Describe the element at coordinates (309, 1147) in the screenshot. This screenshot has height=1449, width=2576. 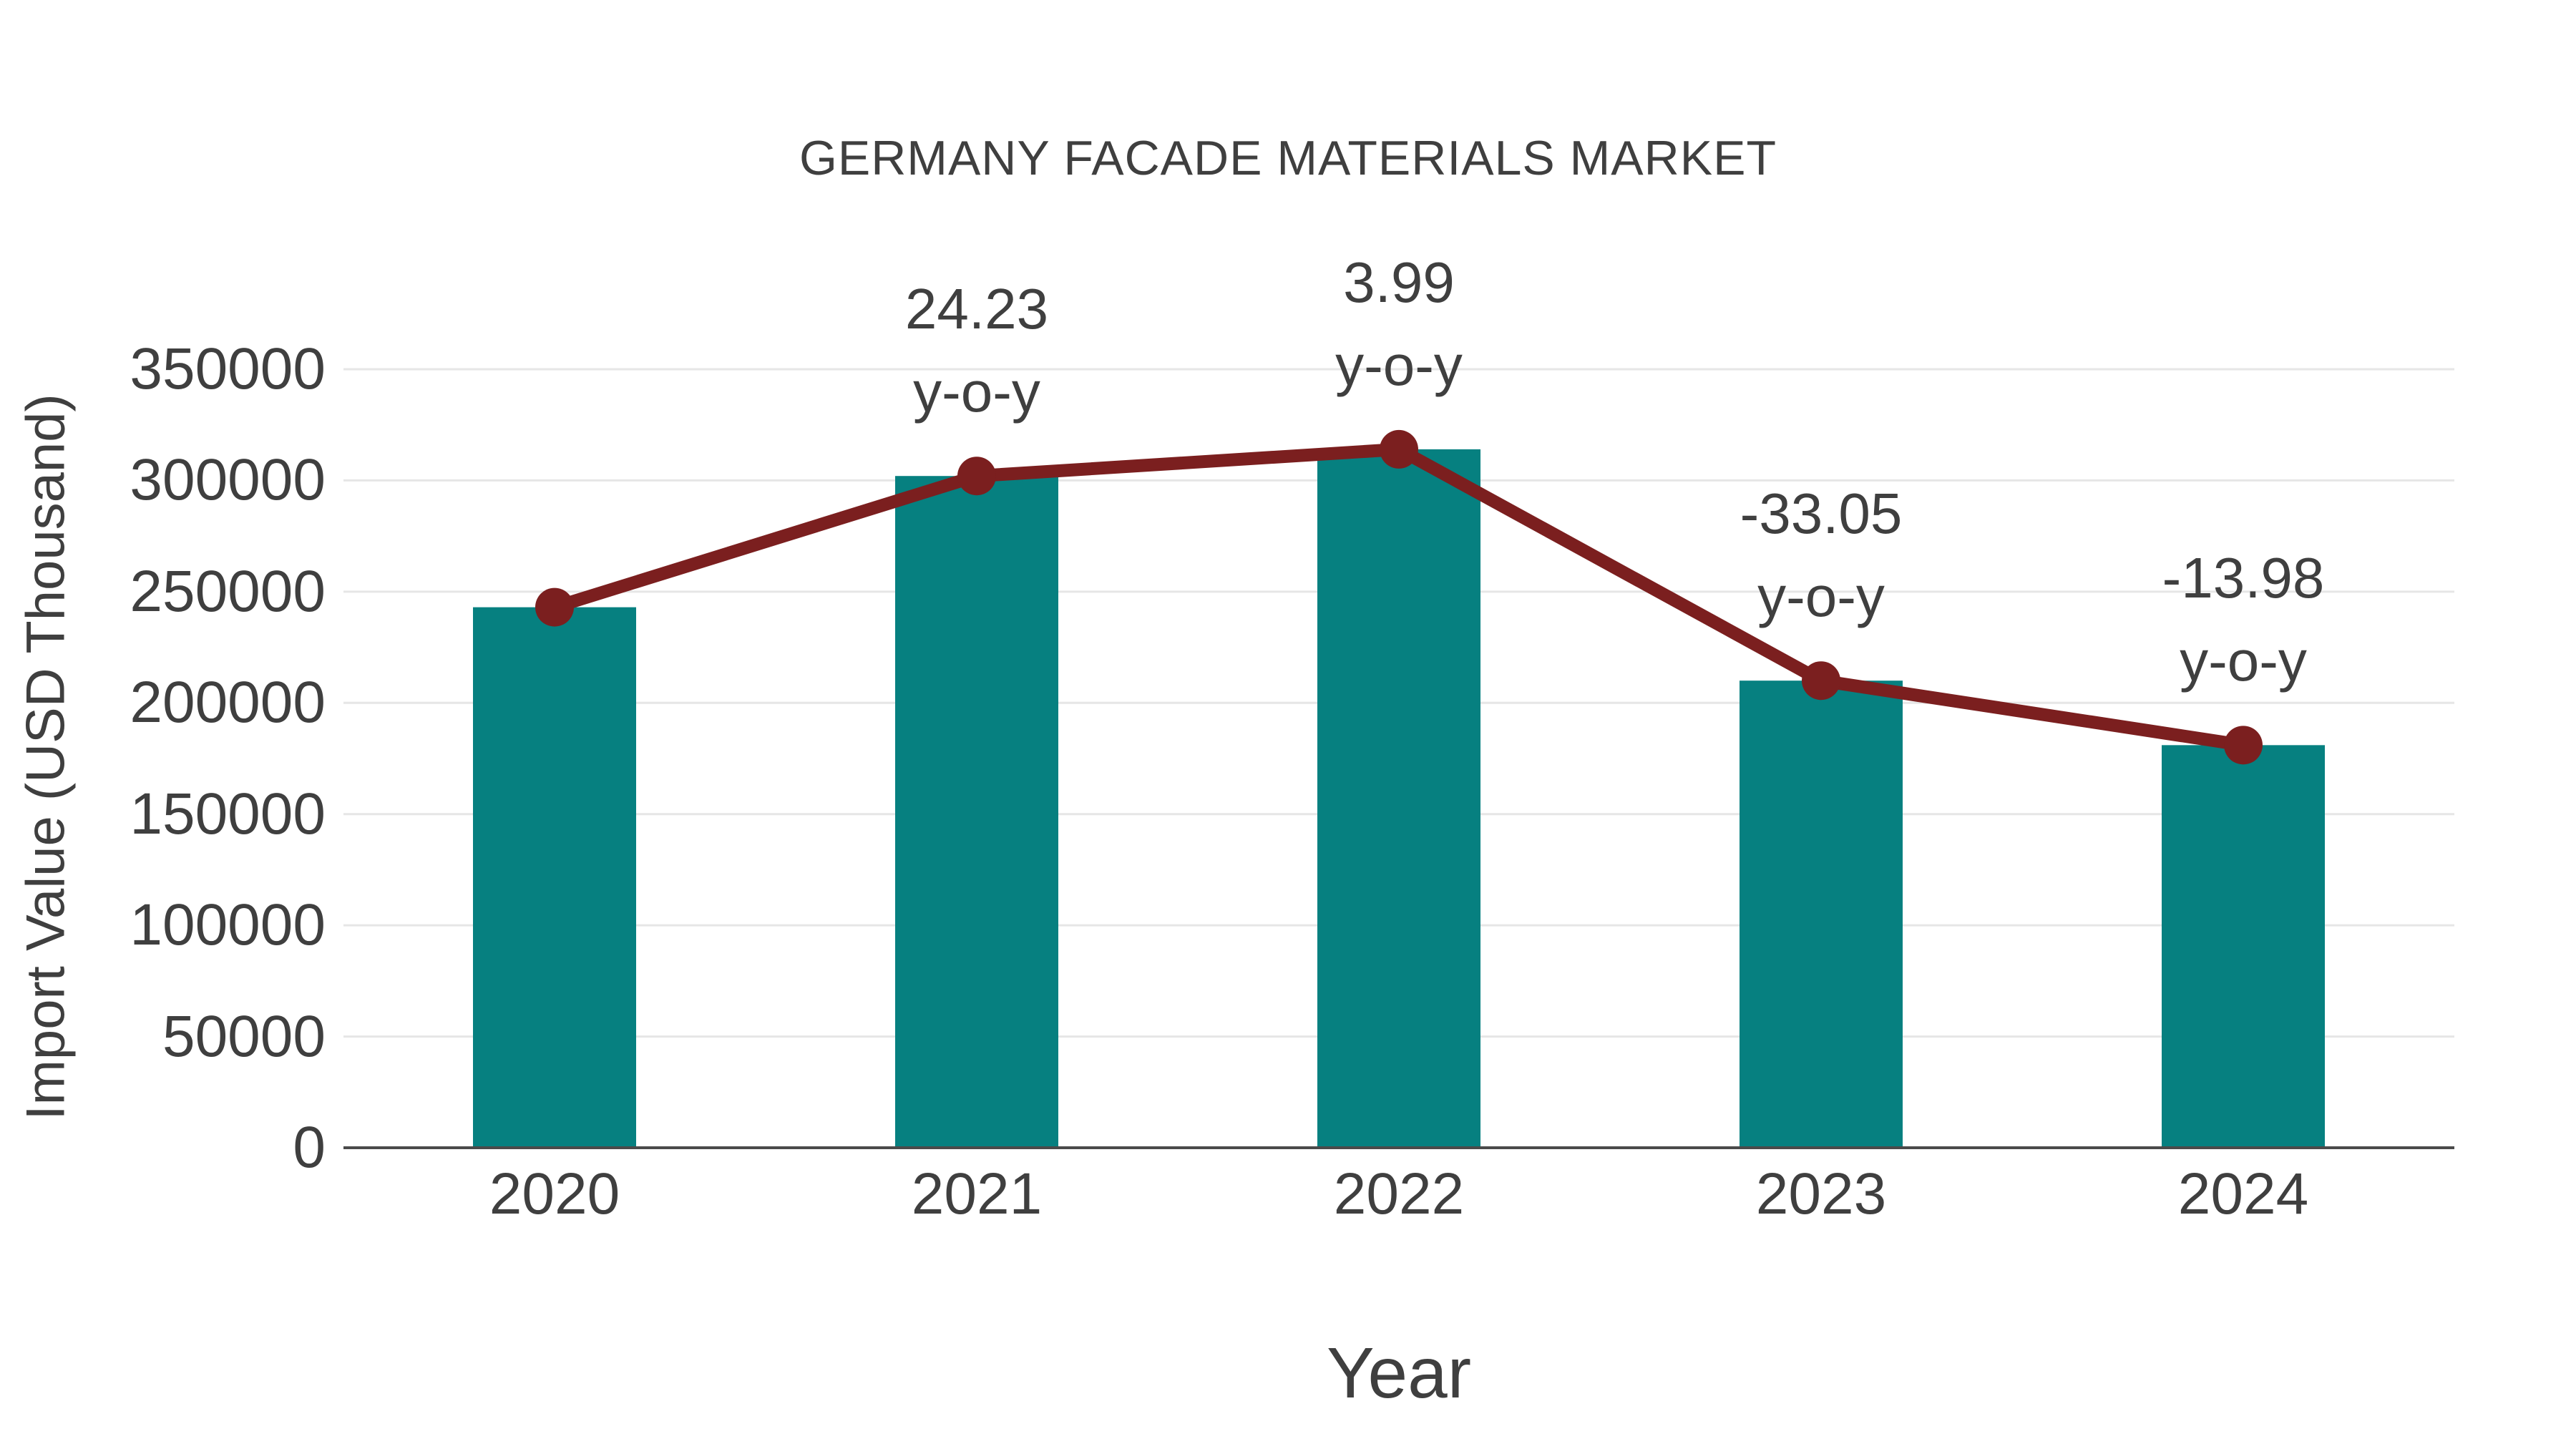
I see `y-tick-label-0: 0` at that location.